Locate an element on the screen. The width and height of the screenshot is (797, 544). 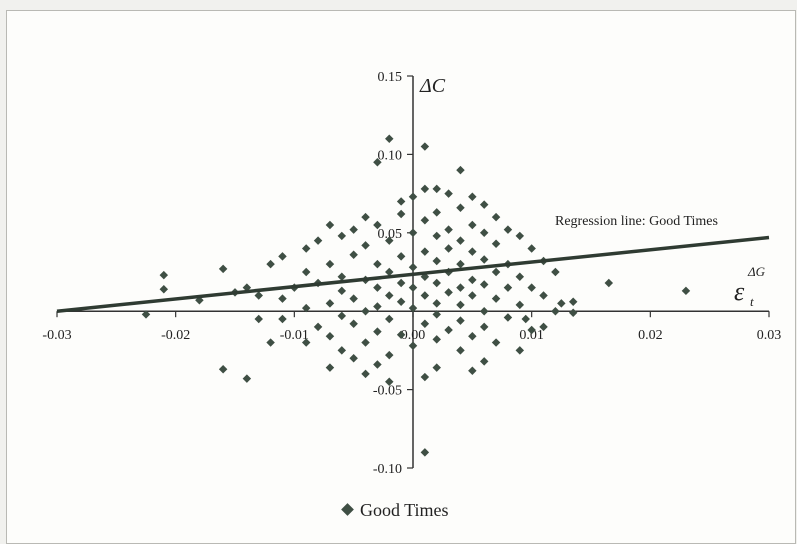
regression-annotation: Regression line: Good Times is located at coordinates (636, 221).